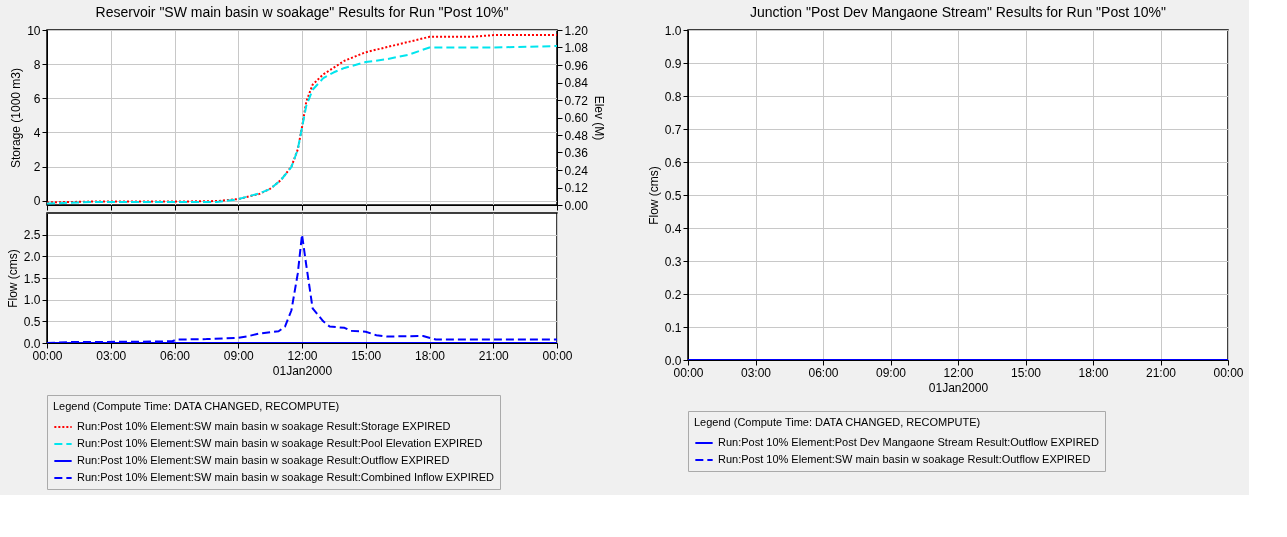 The image size is (1287, 537). I want to click on y-tick-label: 0.9, so click(673, 63).